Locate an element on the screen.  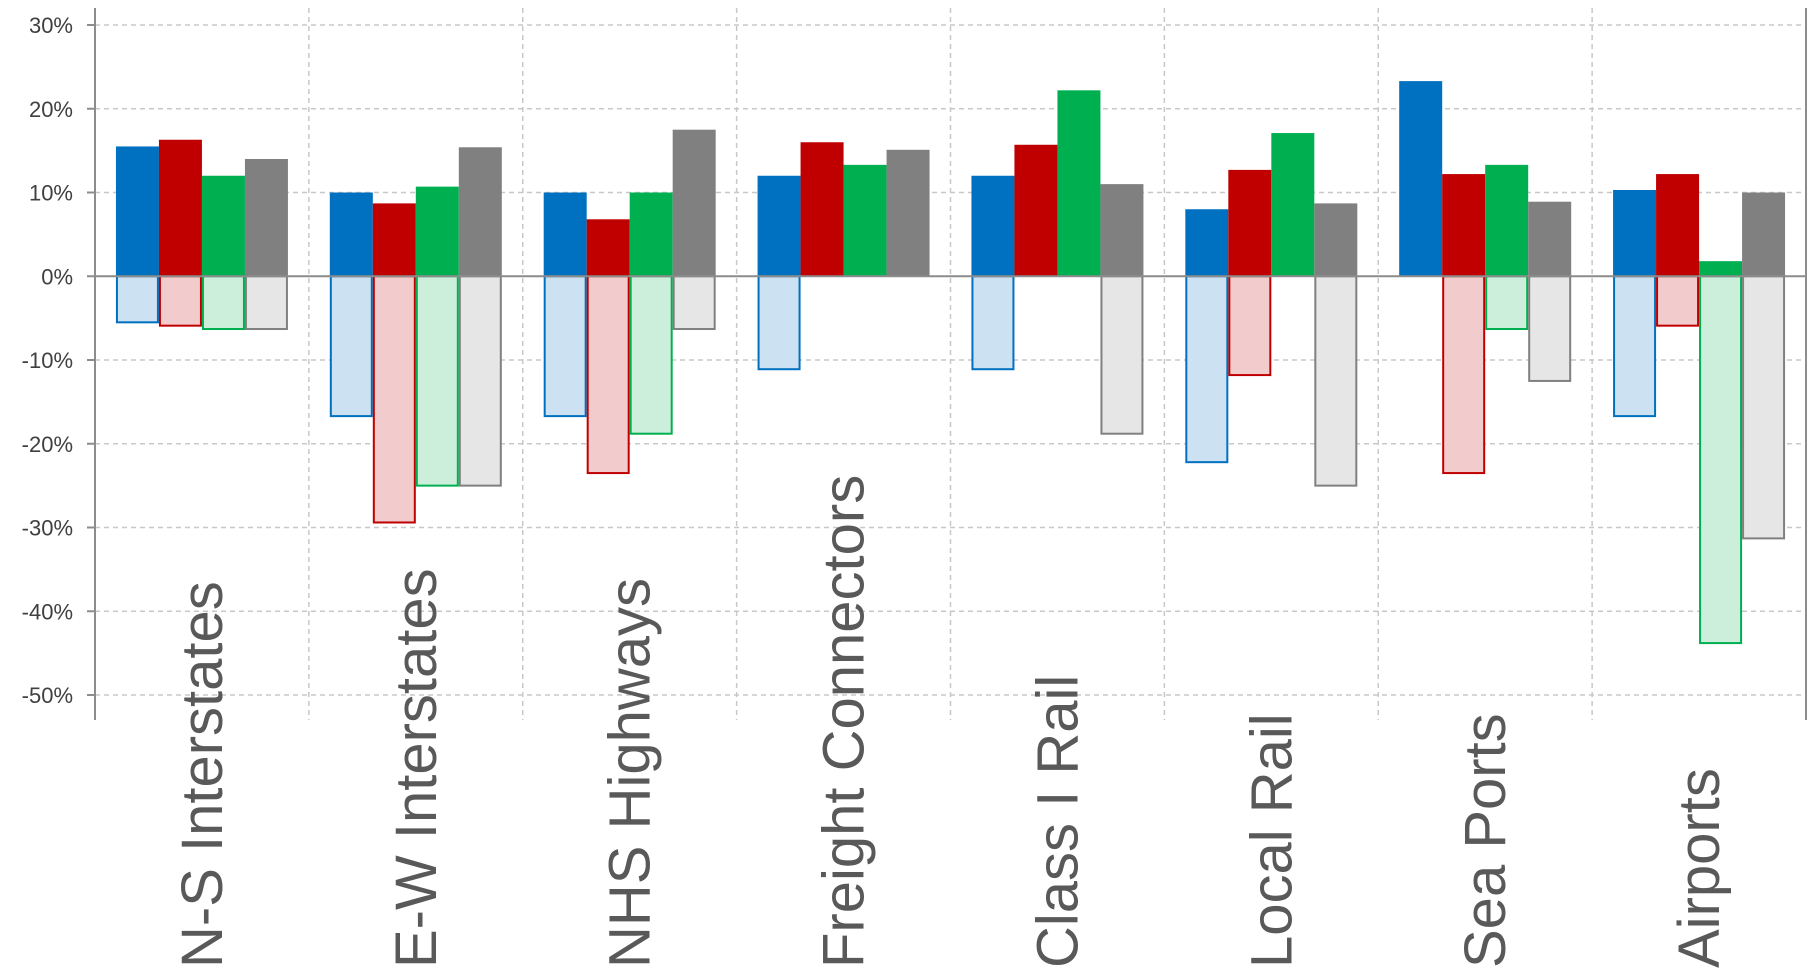
category-label: Local Rail is located at coordinates (1271, 840).